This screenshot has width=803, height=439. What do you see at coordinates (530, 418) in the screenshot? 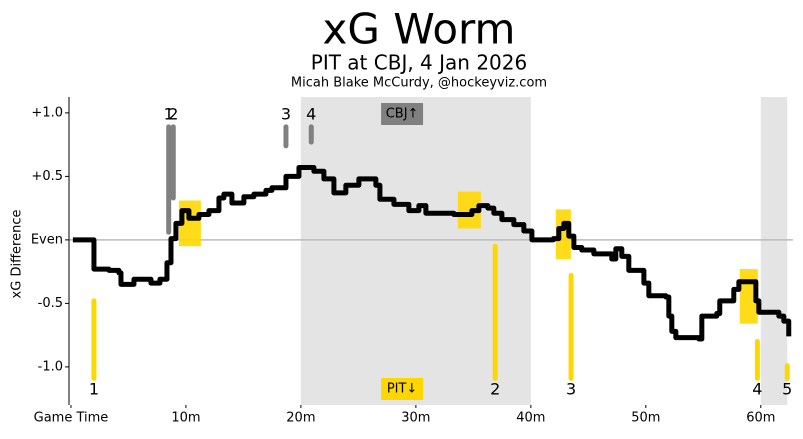
I see `x-tick-label: 40m` at bounding box center [530, 418].